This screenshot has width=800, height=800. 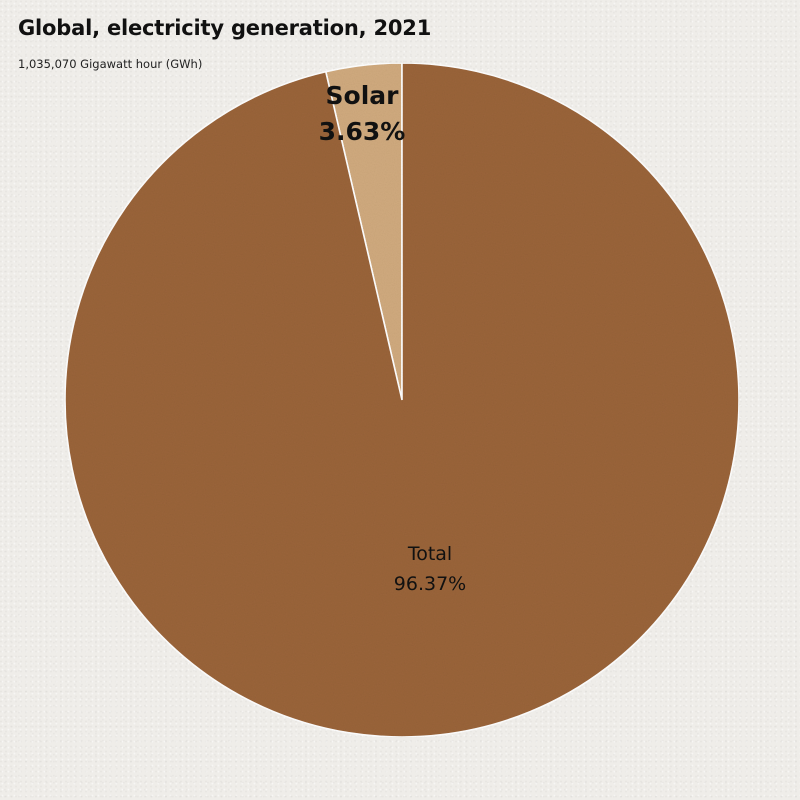 I want to click on slice-value-total: 96.37%, so click(x=430, y=584).